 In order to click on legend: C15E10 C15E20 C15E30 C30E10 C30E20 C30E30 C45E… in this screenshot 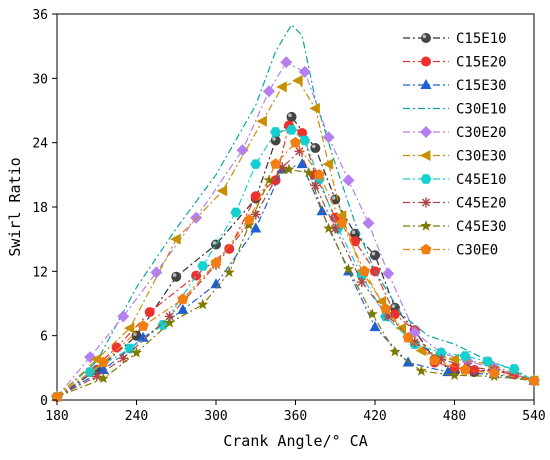, I will do `click(455, 145)`.